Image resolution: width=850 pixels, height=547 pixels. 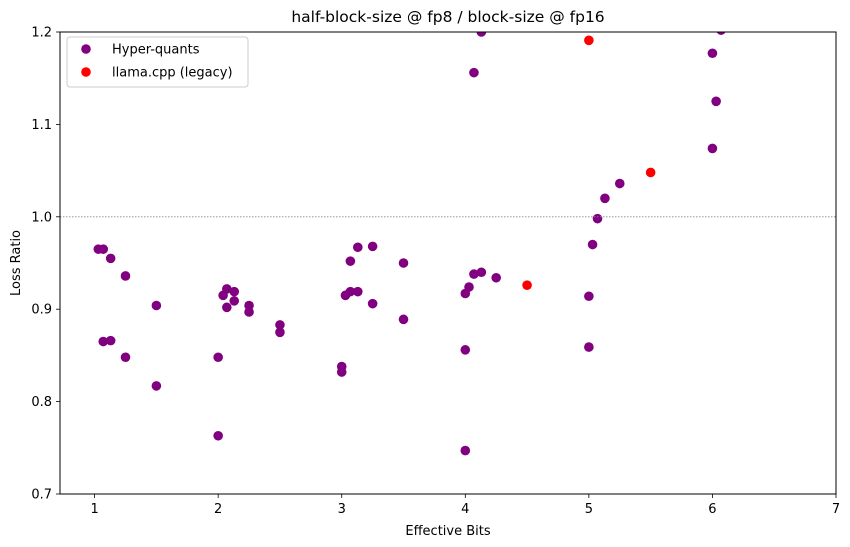 What do you see at coordinates (86, 49) in the screenshot?
I see `legend-marker-hyper-quants` at bounding box center [86, 49].